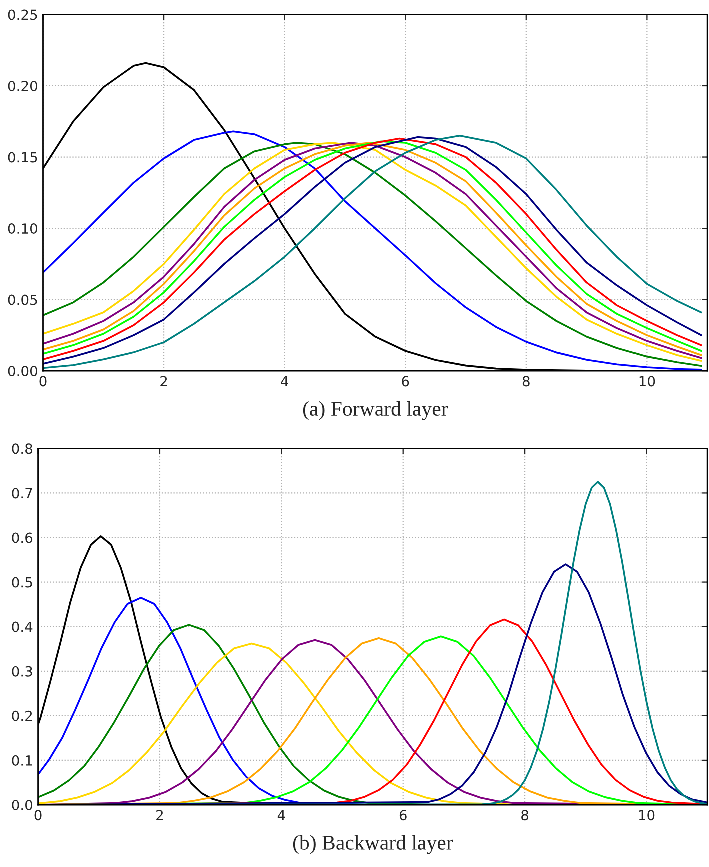  What do you see at coordinates (22, 716) in the screenshot?
I see `y-tick-label: 0.2` at bounding box center [22, 716].